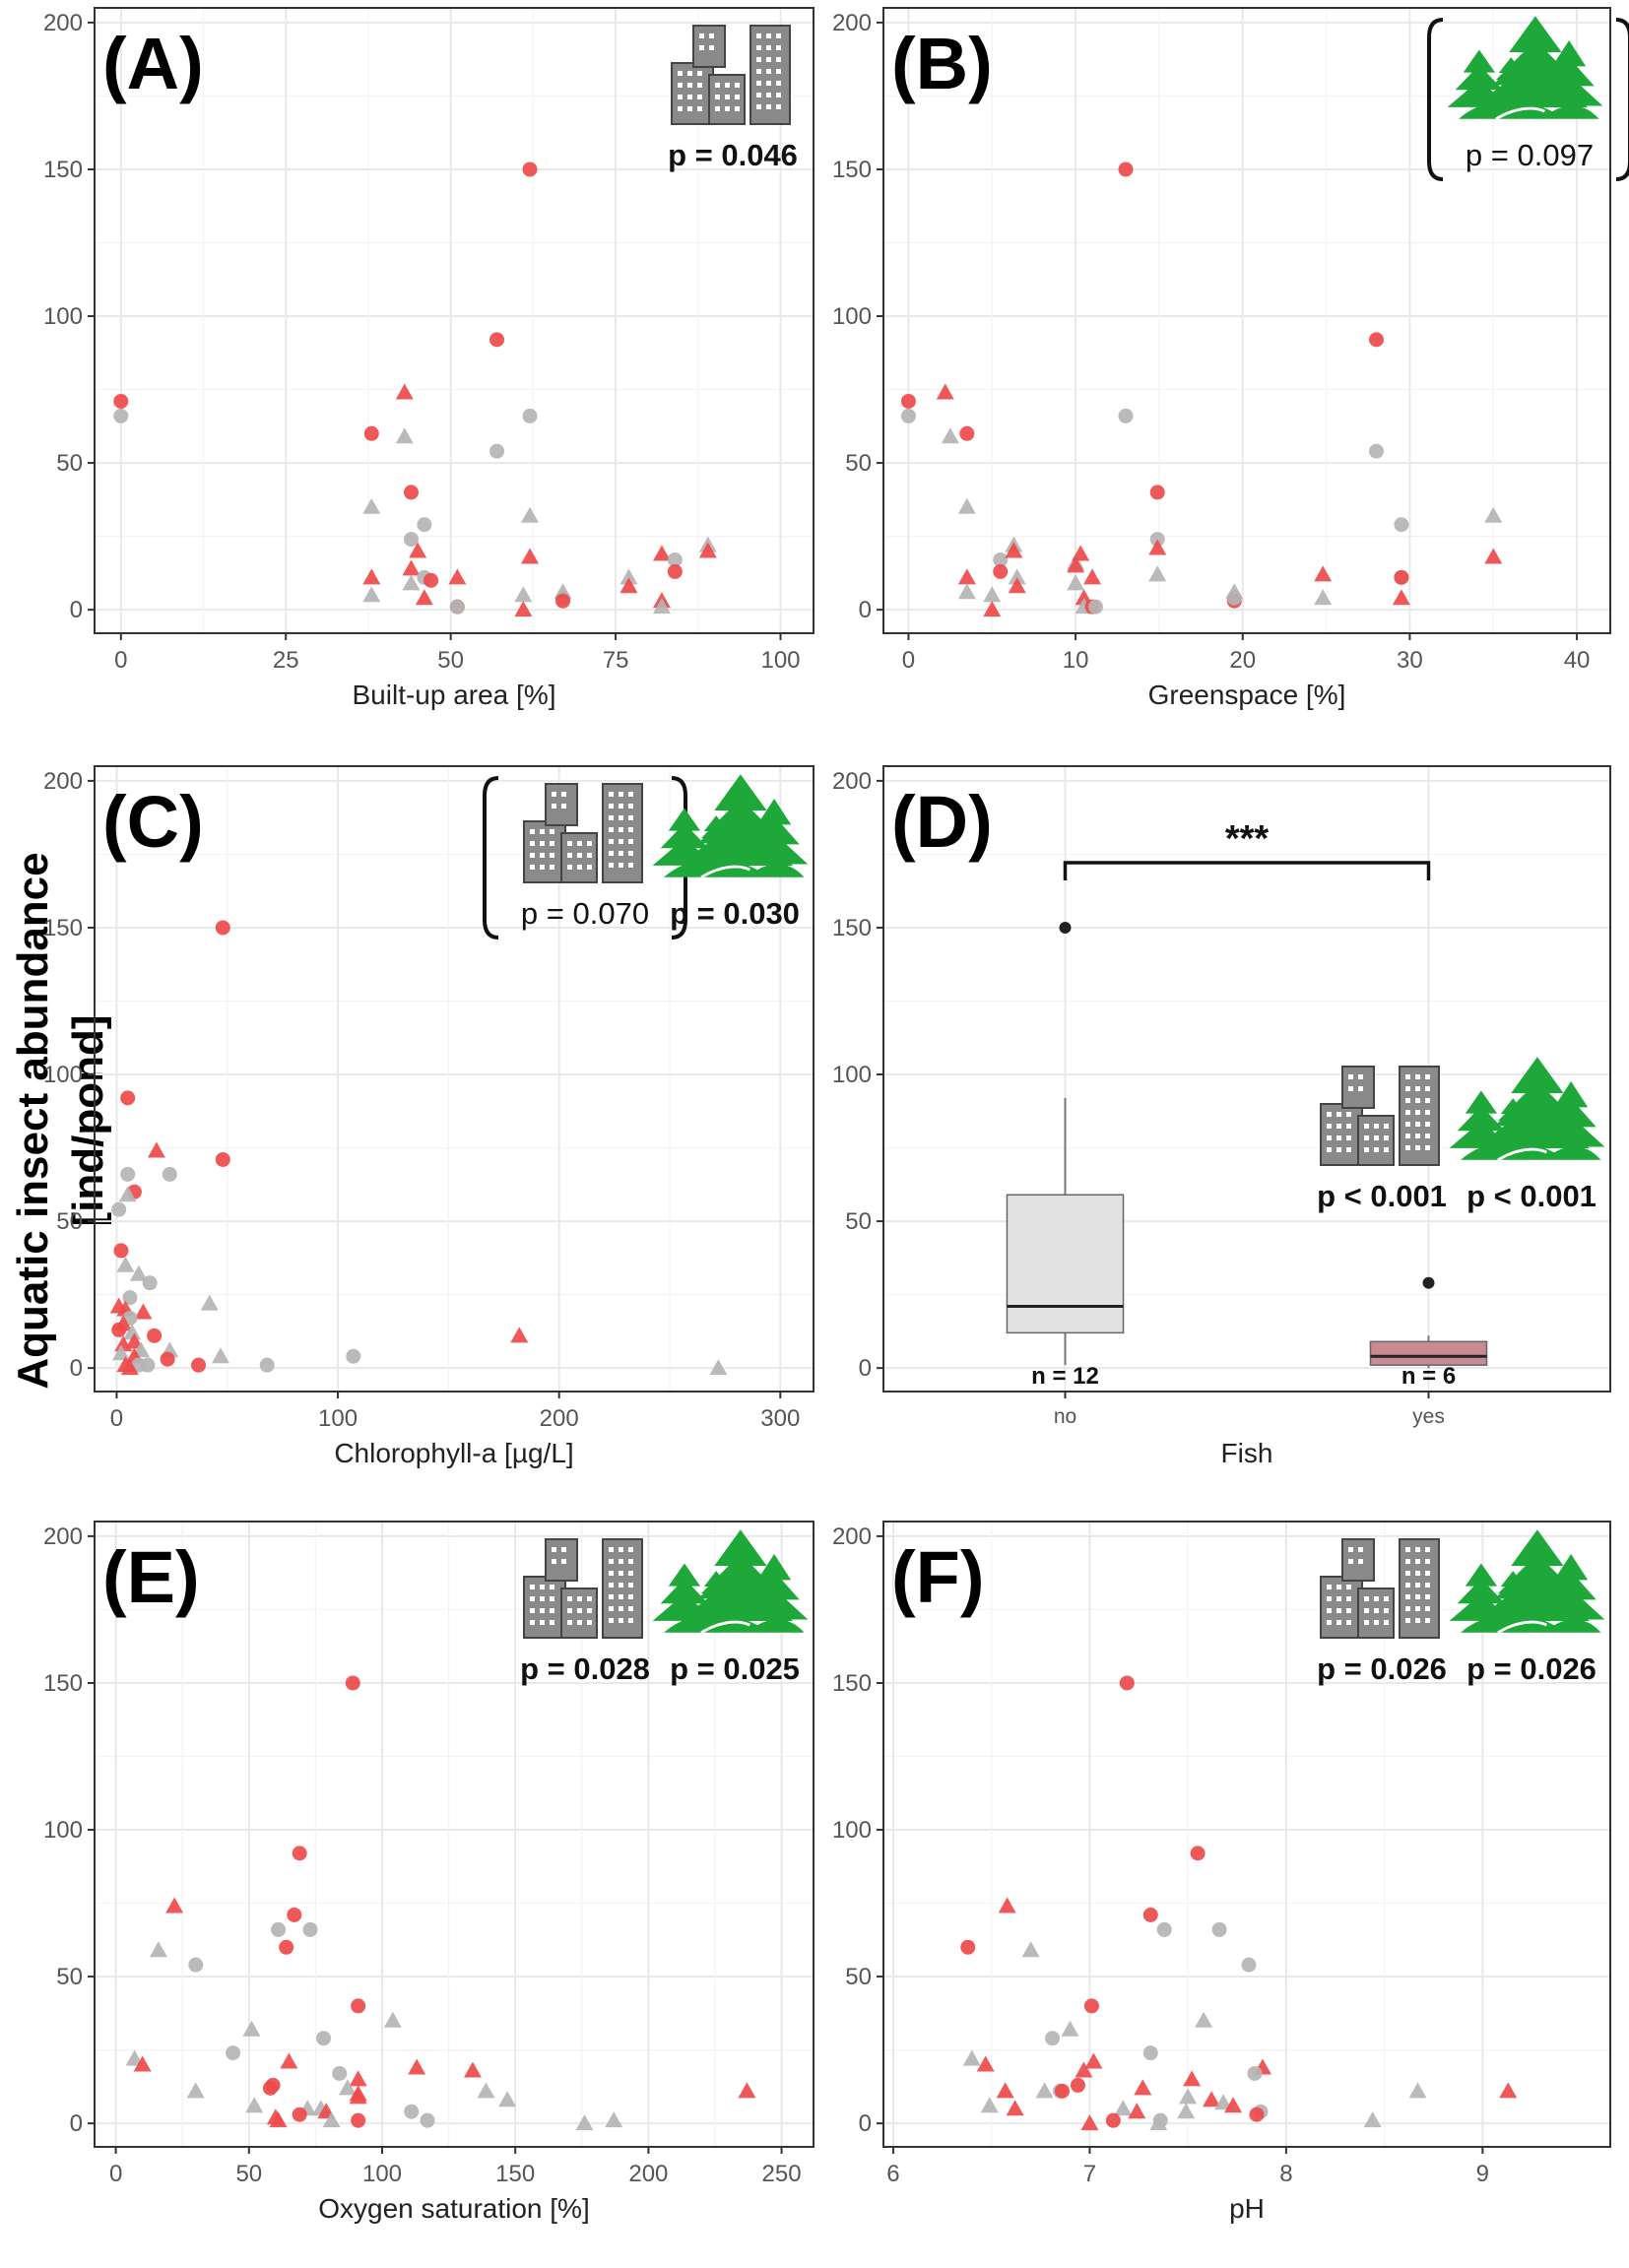 The height and width of the screenshot is (2268, 1629). I want to click on annotation-greenspace: p = 0.097, so click(1528, 98).